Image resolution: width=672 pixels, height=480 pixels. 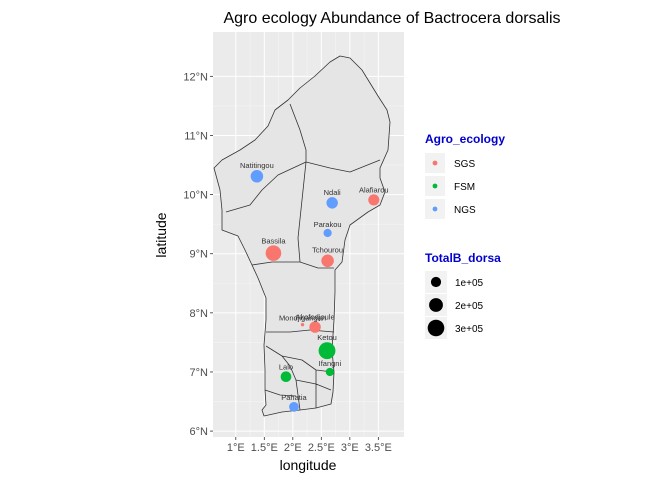 I want to click on y-tick-label: 9°N, so click(x=199, y=255).